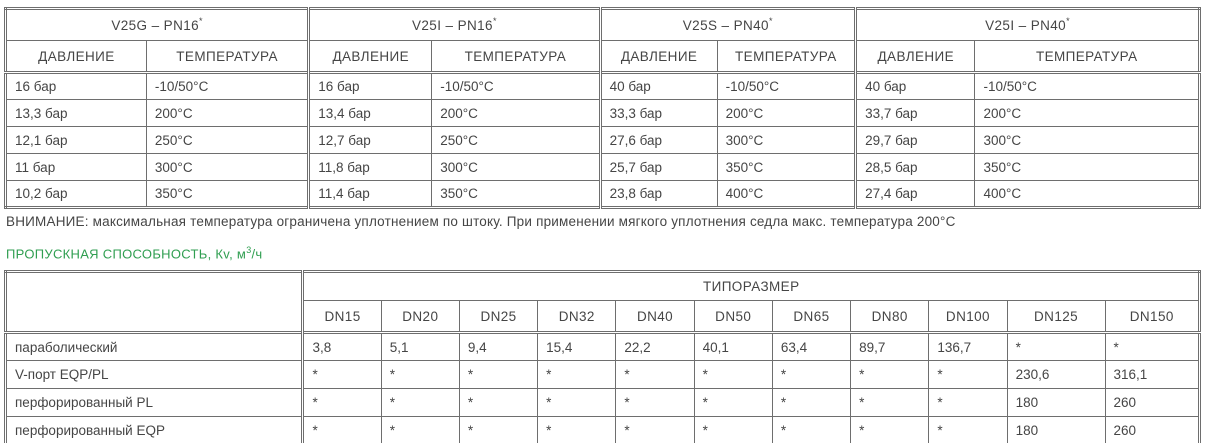  Describe the element at coordinates (227, 140) in the screenshot. I see `temperature-cell: 250°C` at that location.